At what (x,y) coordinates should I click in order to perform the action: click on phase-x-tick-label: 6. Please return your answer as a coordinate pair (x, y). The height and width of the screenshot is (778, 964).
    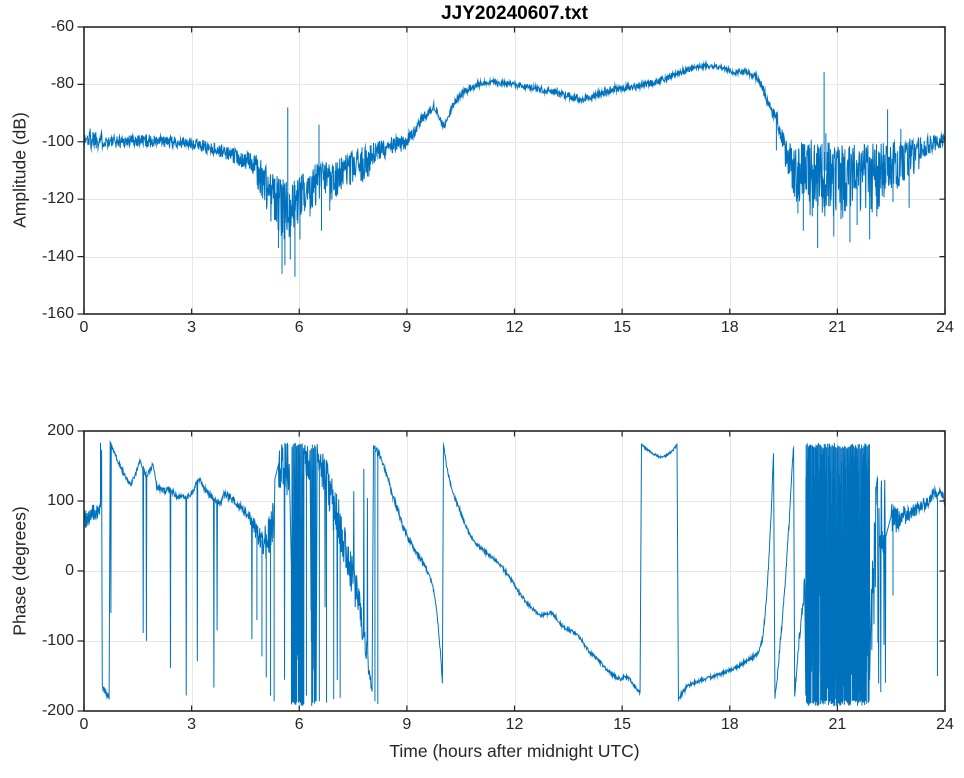
    Looking at the image, I should click on (299, 724).